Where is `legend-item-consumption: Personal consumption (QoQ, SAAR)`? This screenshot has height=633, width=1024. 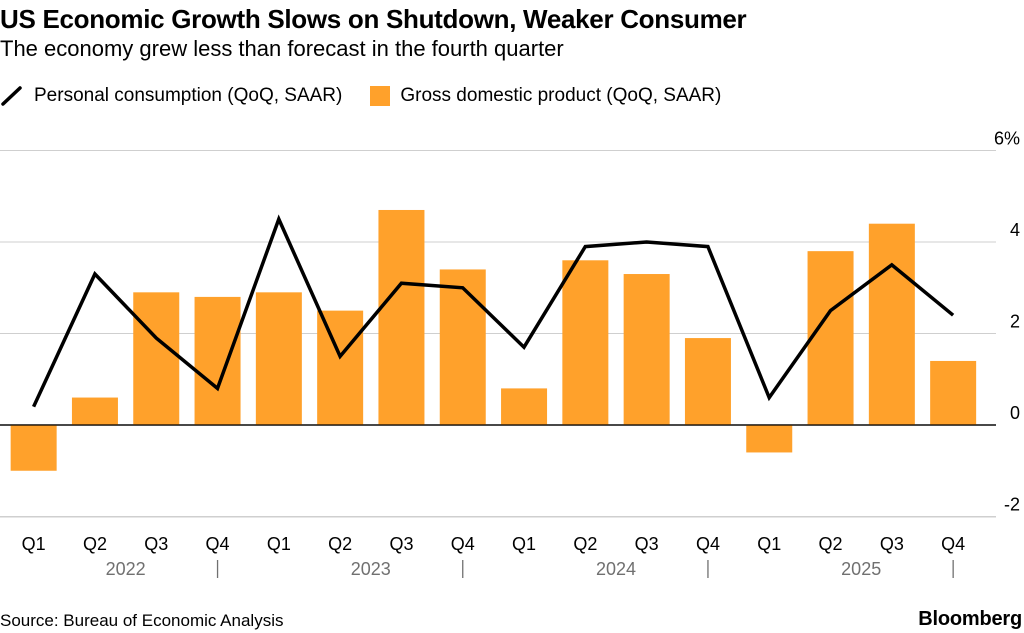
legend-item-consumption: Personal consumption (QoQ, SAAR) is located at coordinates (171, 96).